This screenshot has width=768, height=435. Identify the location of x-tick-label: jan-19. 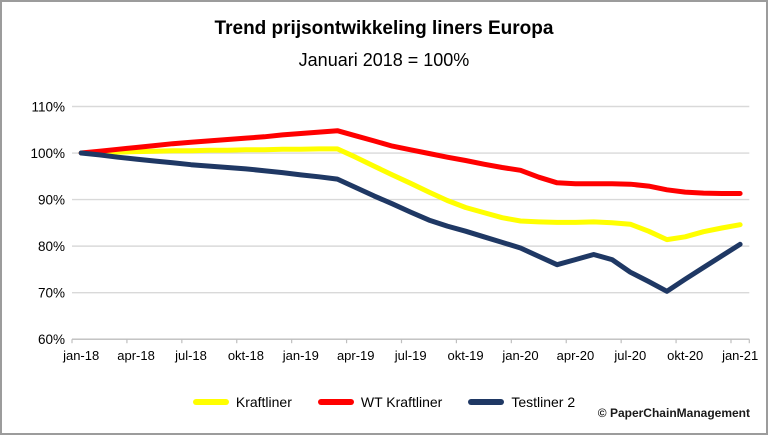
(300, 355).